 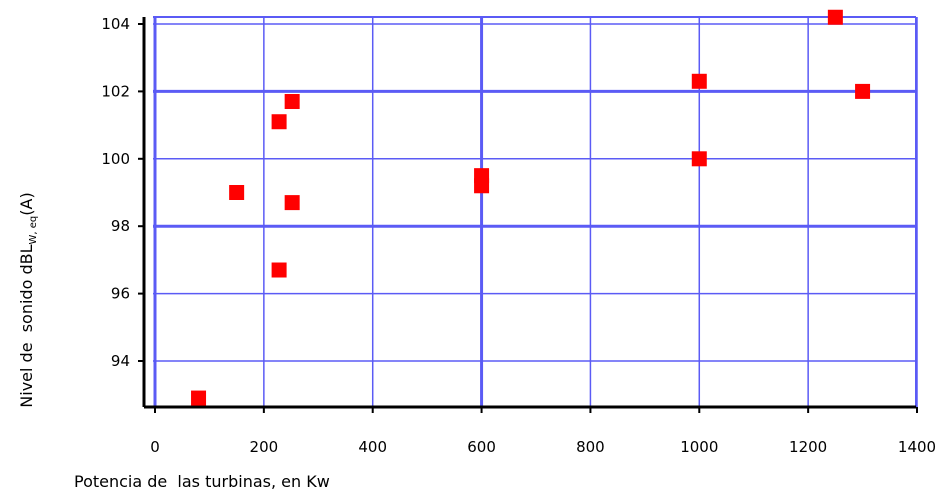 What do you see at coordinates (26, 204) in the screenshot?
I see `y-axis-label-suffix: (A)` at bounding box center [26, 204].